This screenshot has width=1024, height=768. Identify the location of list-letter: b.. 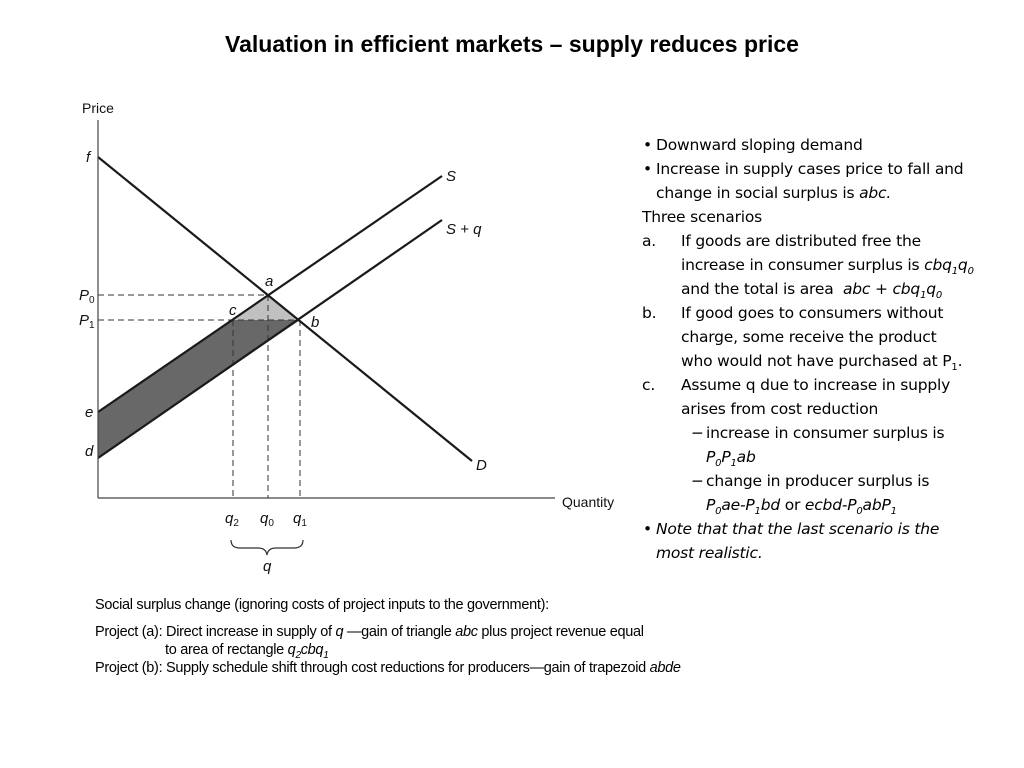
(649, 313).